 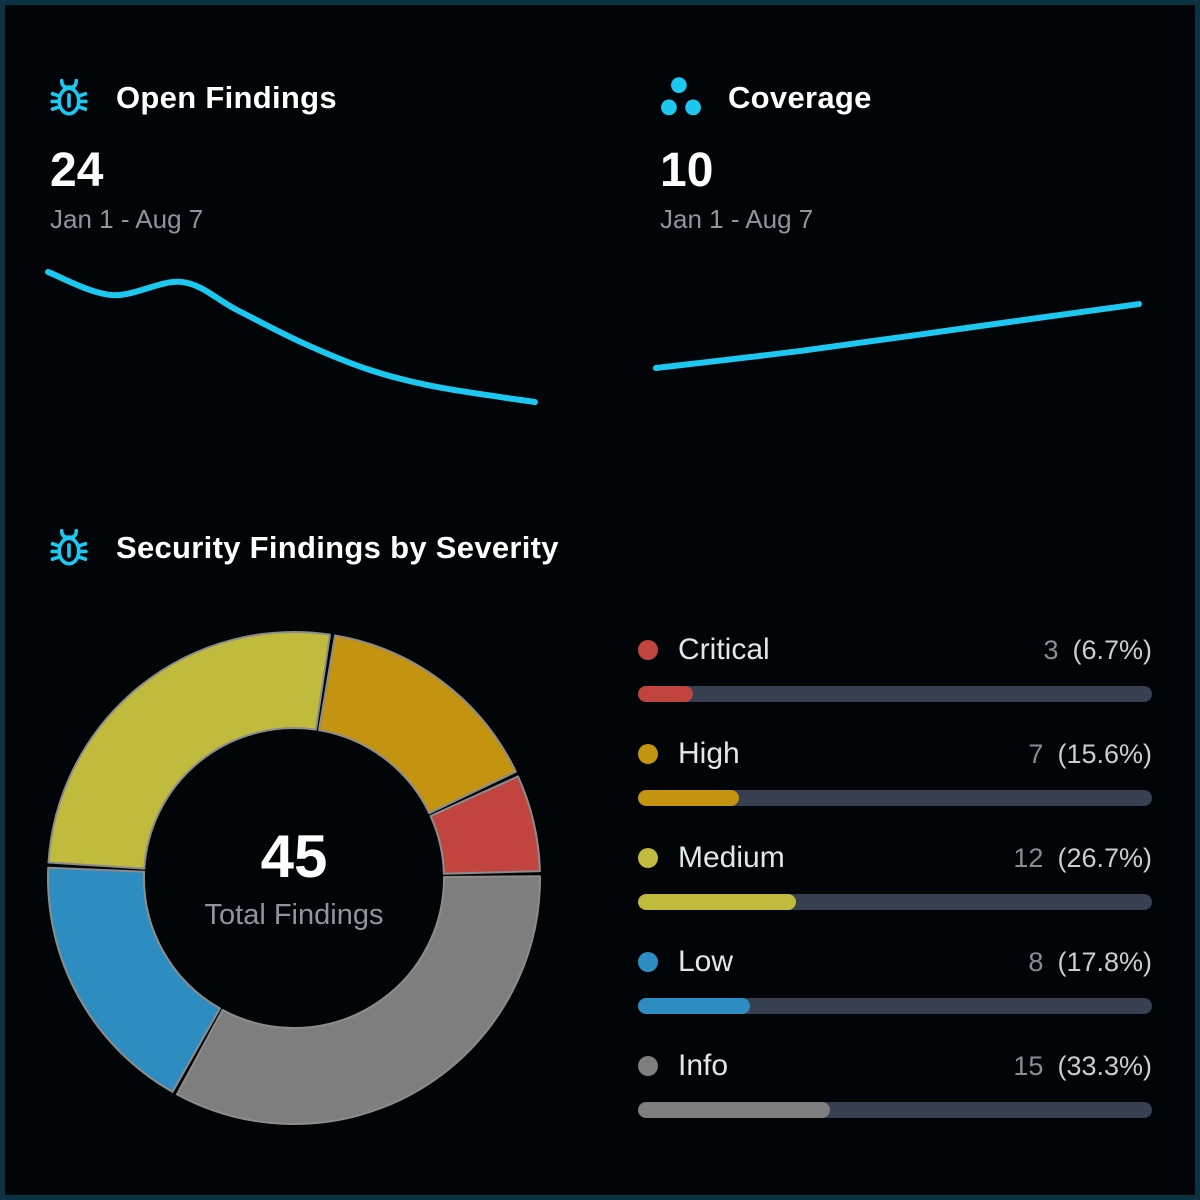 What do you see at coordinates (737, 219) in the screenshot?
I see `coverage-date-range: Jan 1 - Aug 7` at bounding box center [737, 219].